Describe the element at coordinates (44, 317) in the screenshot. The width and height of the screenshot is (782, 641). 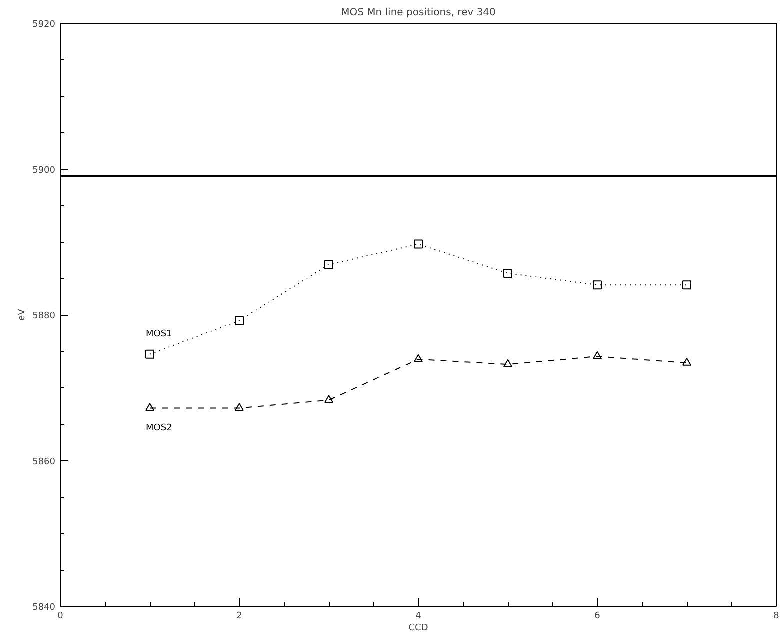
I see `y-tick-label: 5880` at that location.